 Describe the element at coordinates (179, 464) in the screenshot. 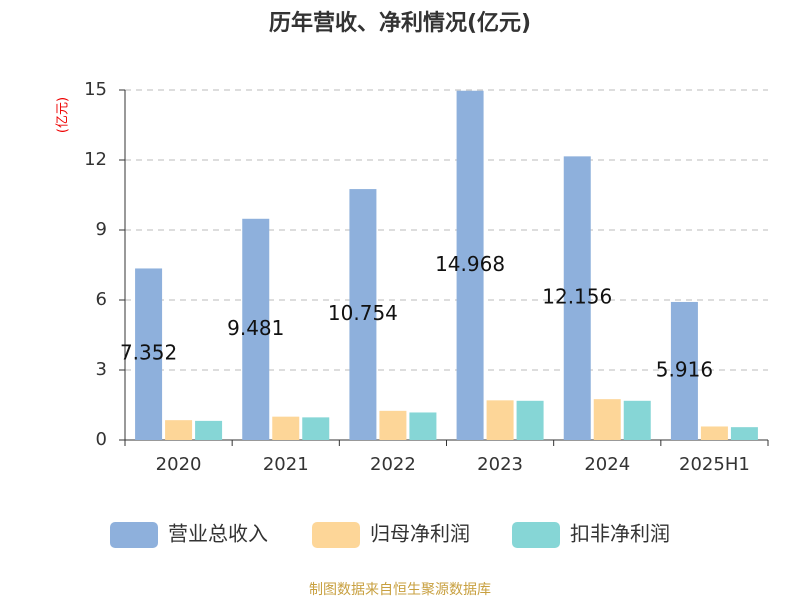

I see `x-tick-label: 2020` at that location.